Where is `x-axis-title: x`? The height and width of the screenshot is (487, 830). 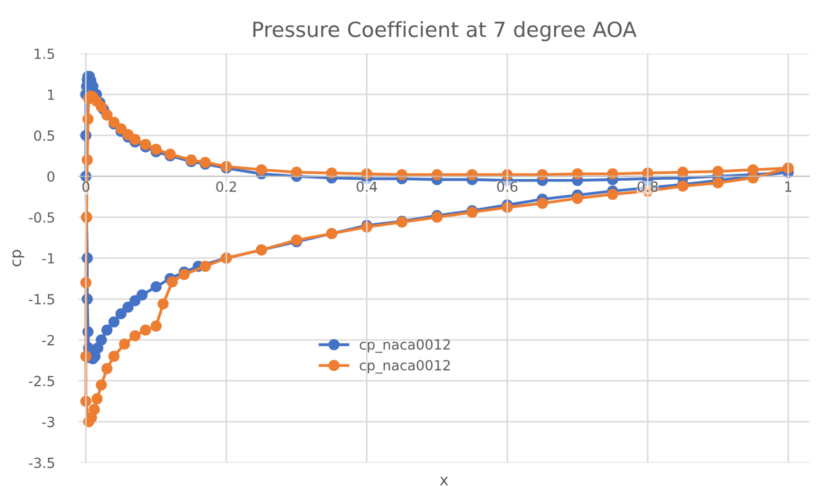
x-axis-title: x is located at coordinates (444, 481).